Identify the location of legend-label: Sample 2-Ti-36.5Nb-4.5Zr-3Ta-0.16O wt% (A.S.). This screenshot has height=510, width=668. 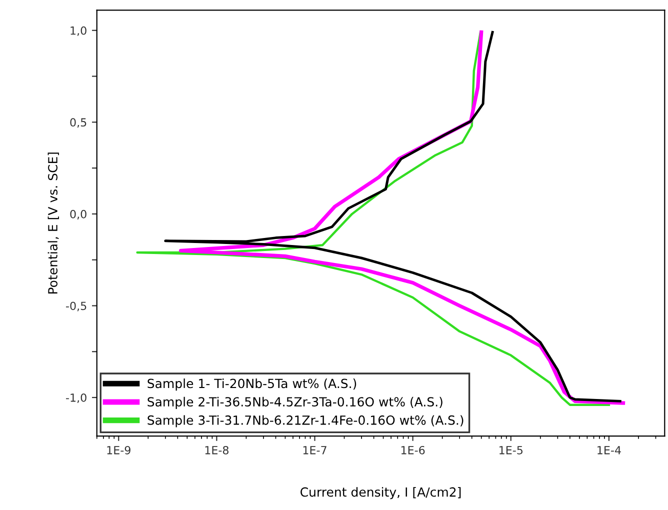
(295, 402).